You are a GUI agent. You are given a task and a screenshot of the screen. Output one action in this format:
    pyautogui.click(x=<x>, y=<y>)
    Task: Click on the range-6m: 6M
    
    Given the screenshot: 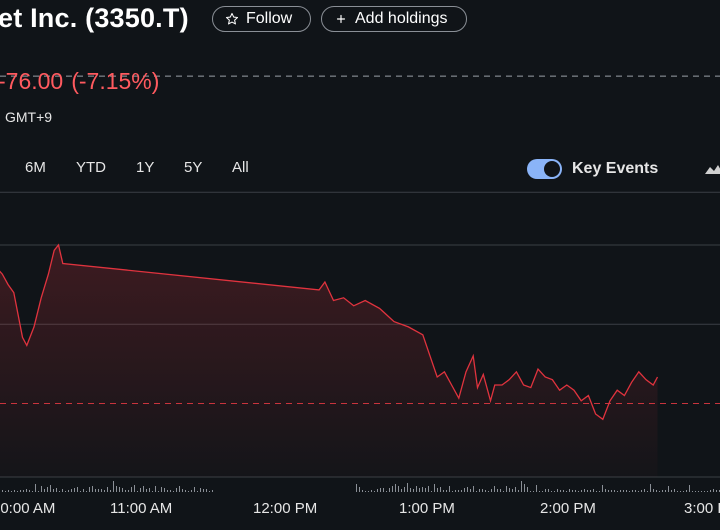 What is the action you would take?
    pyautogui.click(x=35, y=167)
    